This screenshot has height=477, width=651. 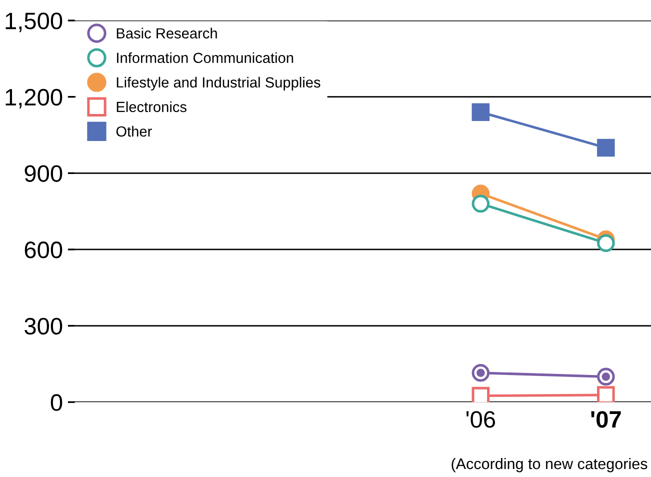 What do you see at coordinates (34, 98) in the screenshot?
I see `y-tick-label: 1,200` at bounding box center [34, 98].